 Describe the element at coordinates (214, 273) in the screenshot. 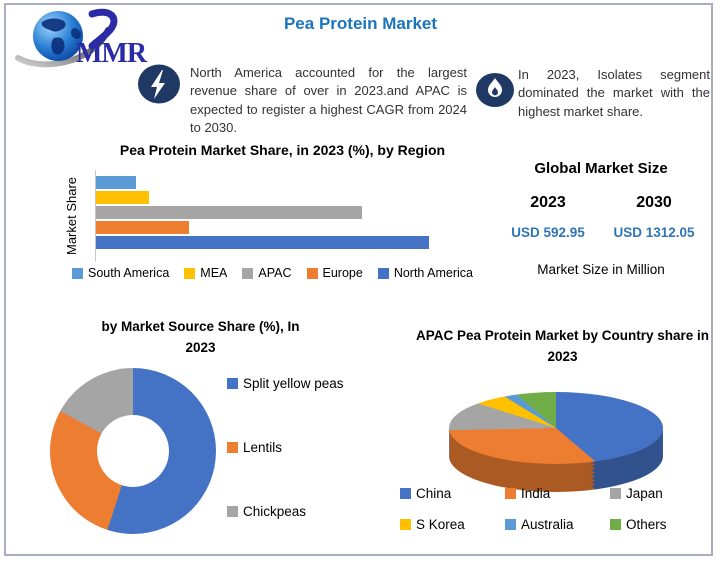

I see `legend-label: MEA` at that location.